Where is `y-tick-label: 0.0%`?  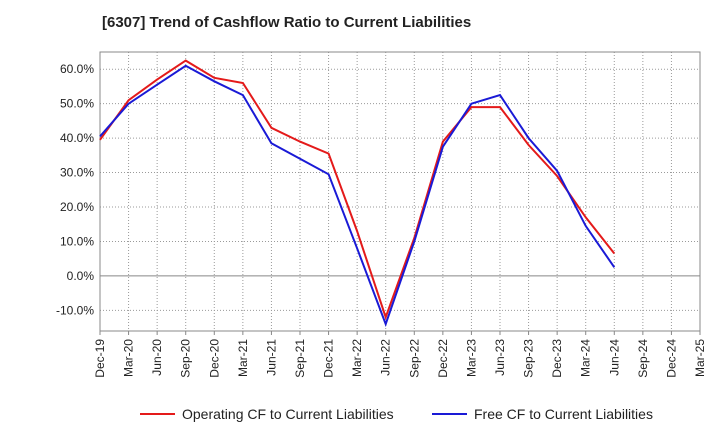
y-tick-label: 0.0% is located at coordinates (81, 276).